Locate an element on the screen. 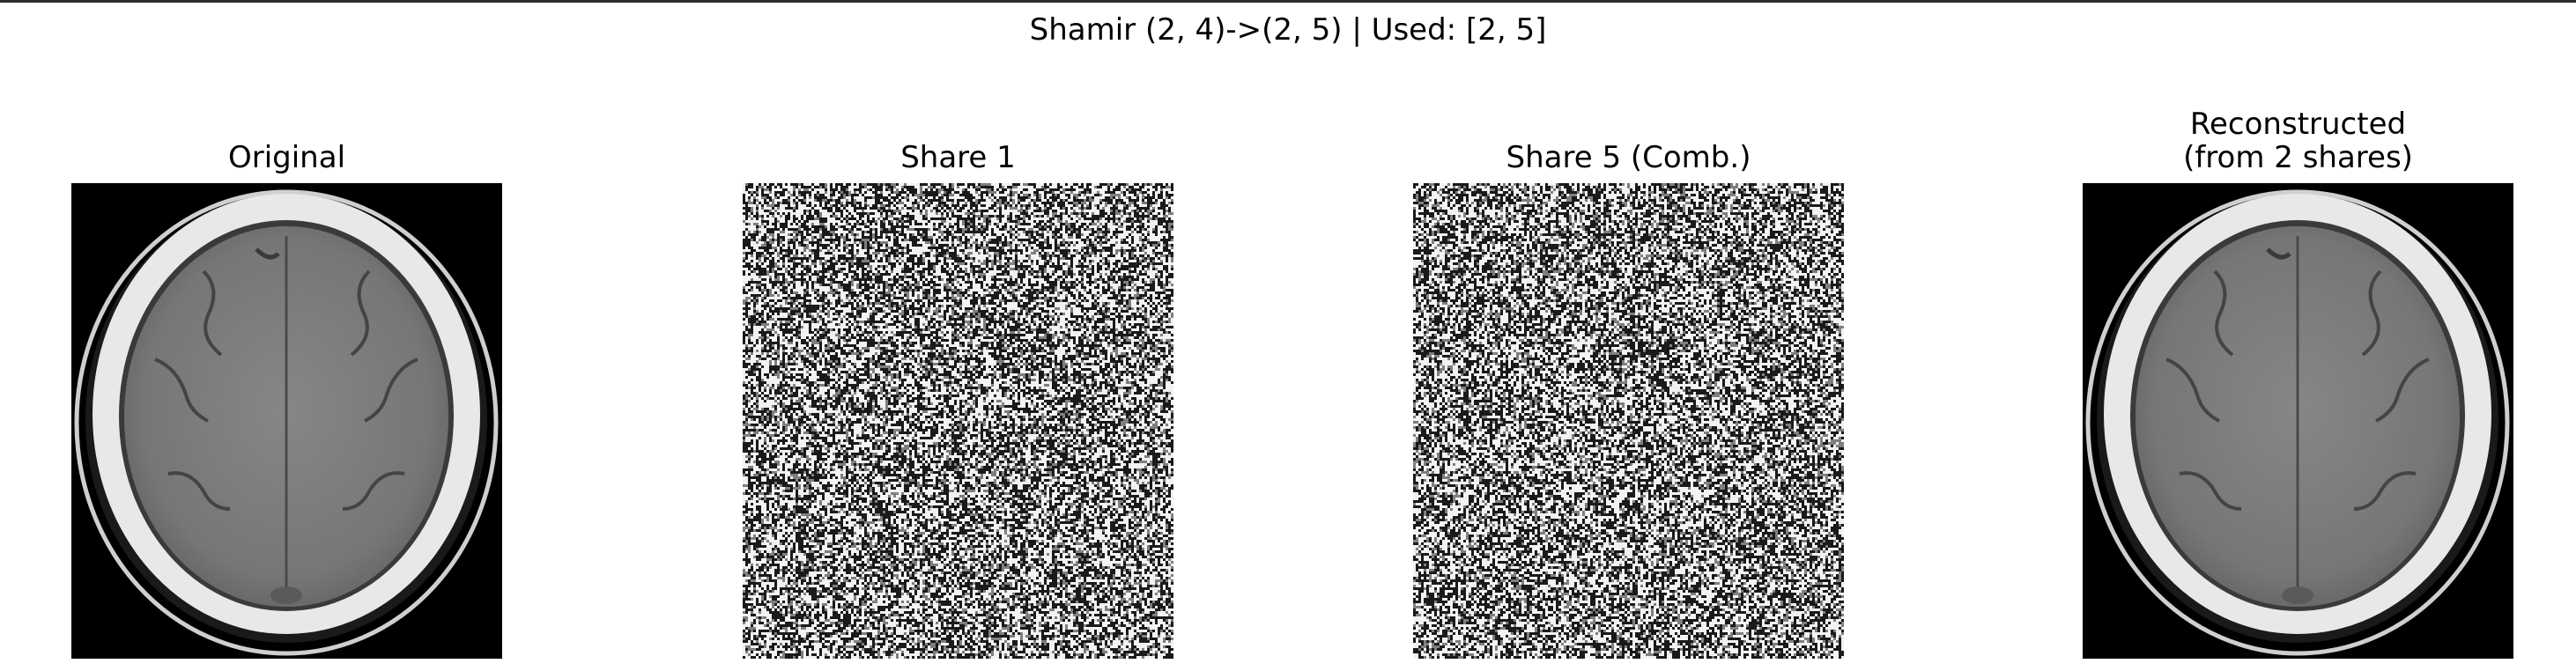 This screenshot has height=671, width=2576. top-border is located at coordinates (1288, 1).